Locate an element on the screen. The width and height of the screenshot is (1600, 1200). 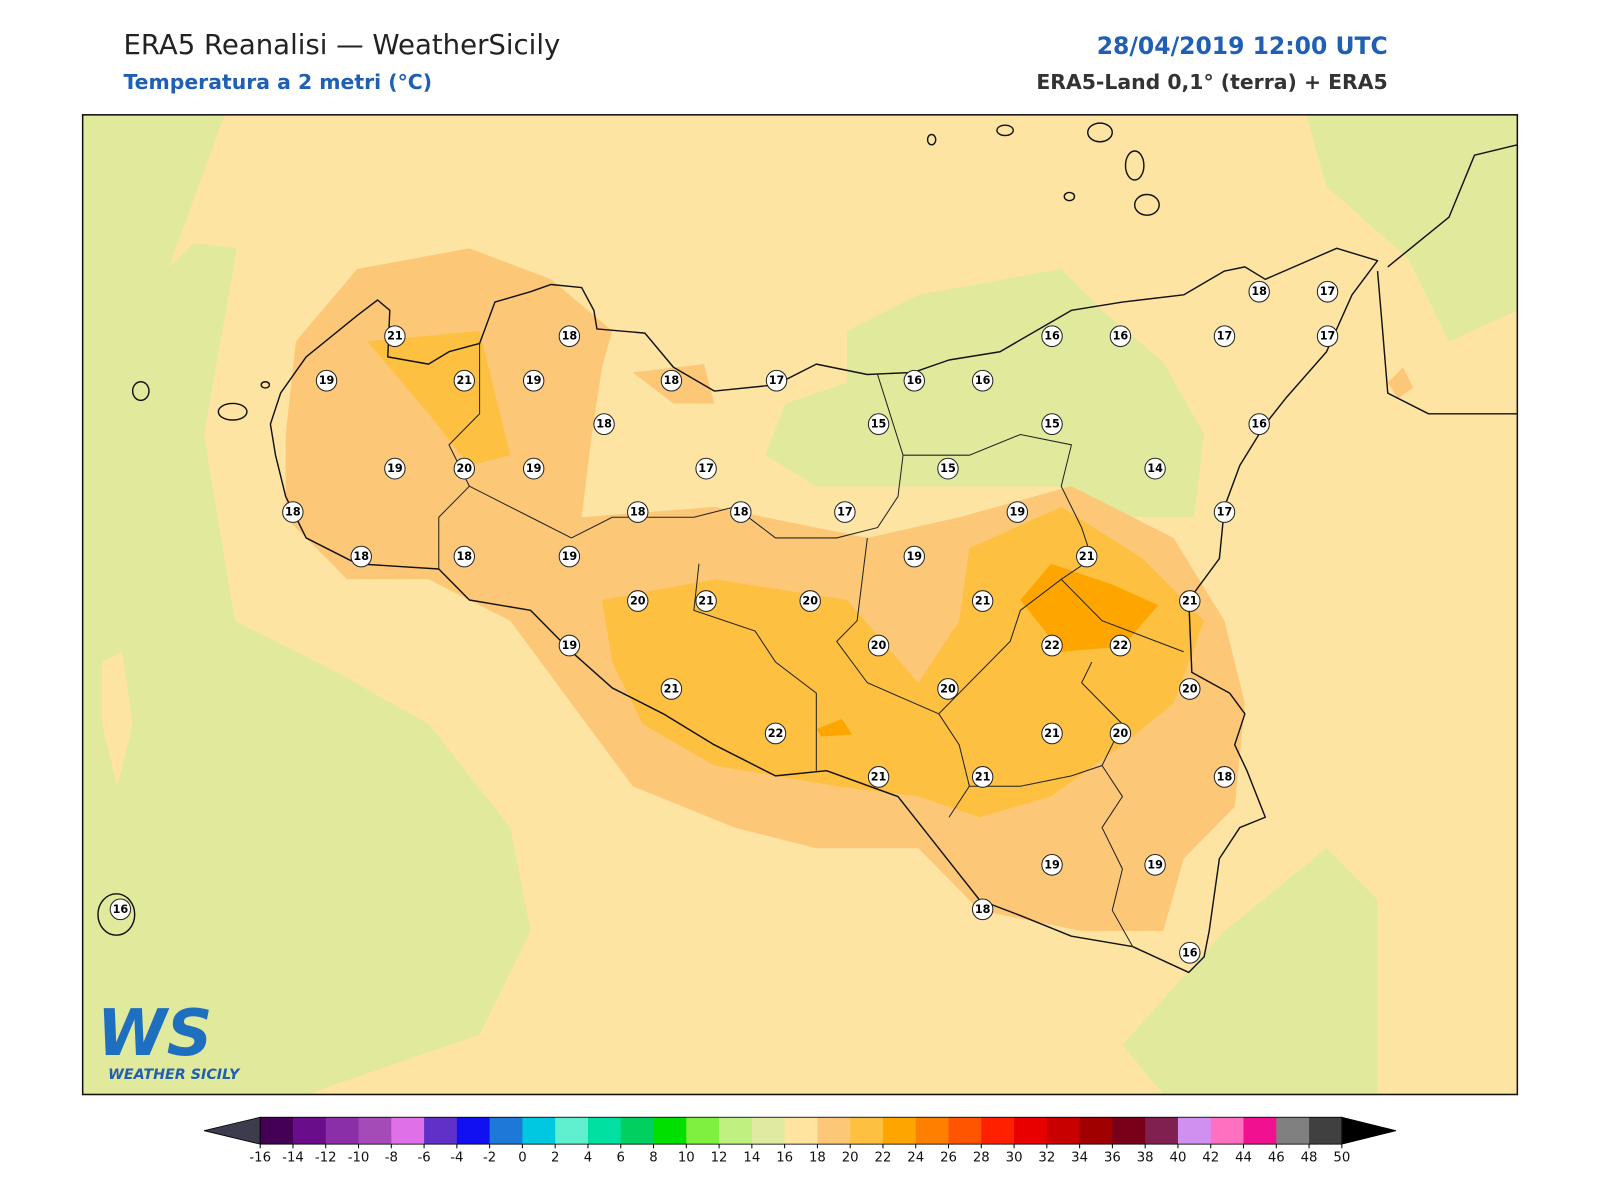
colorbar-tick-label: 4 is located at coordinates (588, 1158).